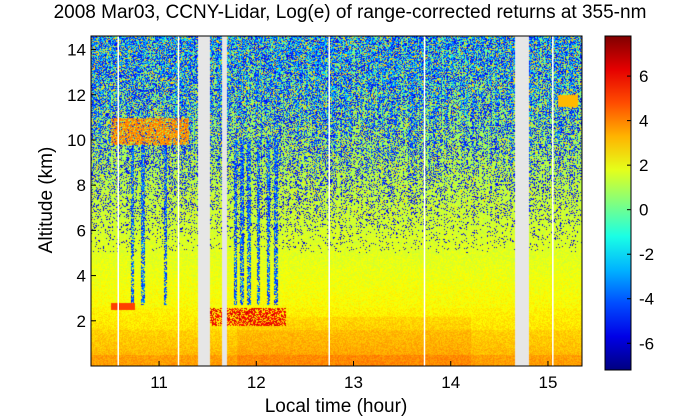 The image size is (700, 420). What do you see at coordinates (643, 121) in the screenshot?
I see `colorbar-tick-label: 4` at bounding box center [643, 121].